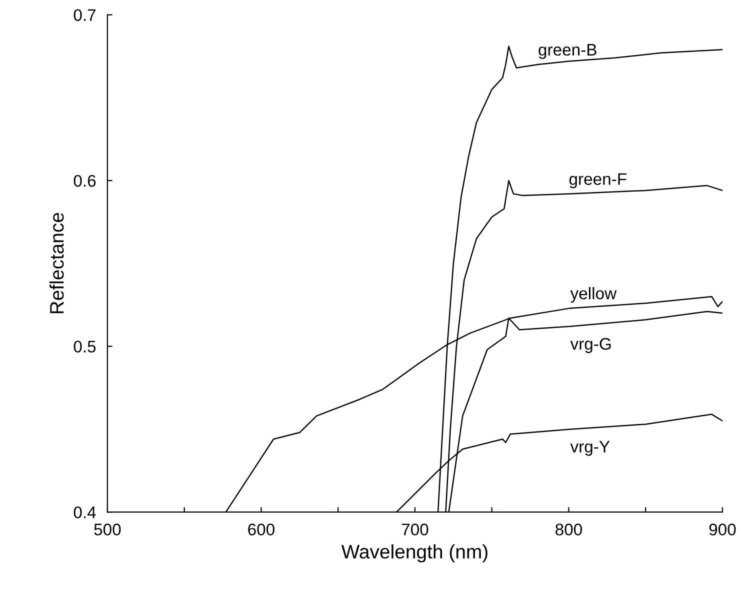 This screenshot has width=741, height=592. I want to click on series-label: green-B, so click(567, 51).